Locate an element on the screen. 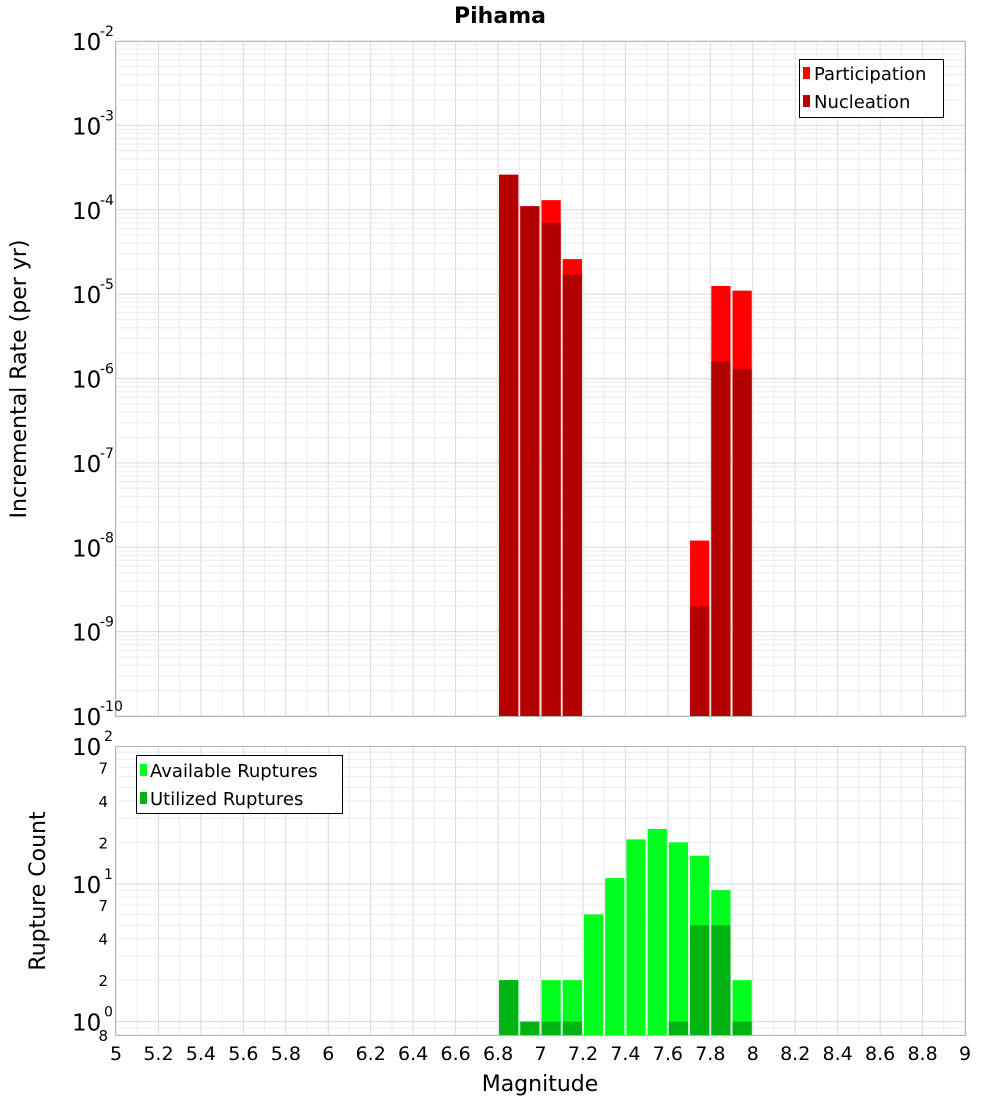 This screenshot has width=1000, height=1100. x-tick-label: 6 is located at coordinates (328, 1054).